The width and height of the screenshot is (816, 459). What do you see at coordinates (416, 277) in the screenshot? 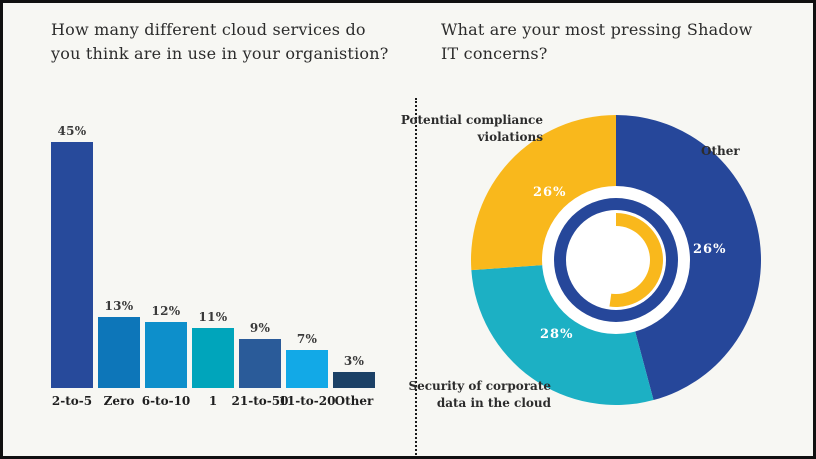
I see `dotted-divider` at bounding box center [416, 277].